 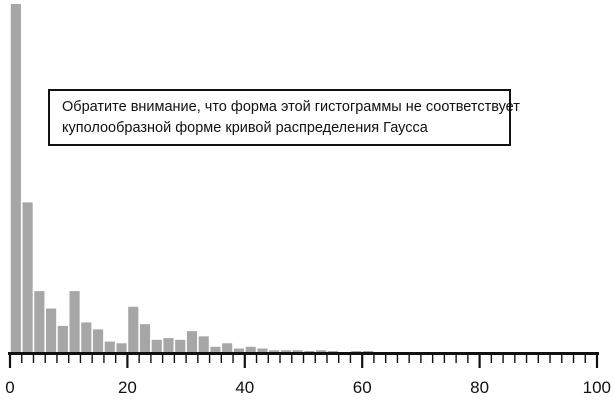 I want to click on x-tick-label: 60, so click(x=362, y=387).